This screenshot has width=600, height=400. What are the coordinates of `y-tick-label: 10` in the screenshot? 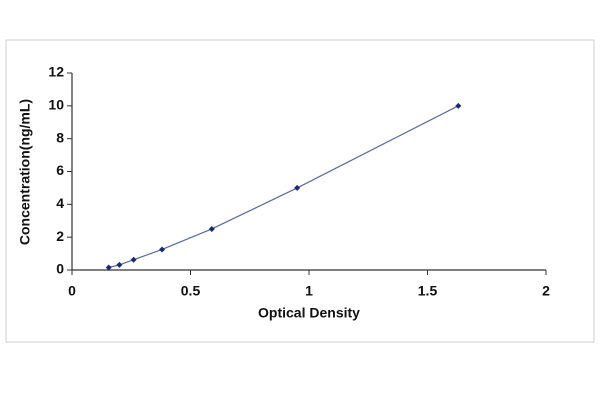 It's located at (56, 105).